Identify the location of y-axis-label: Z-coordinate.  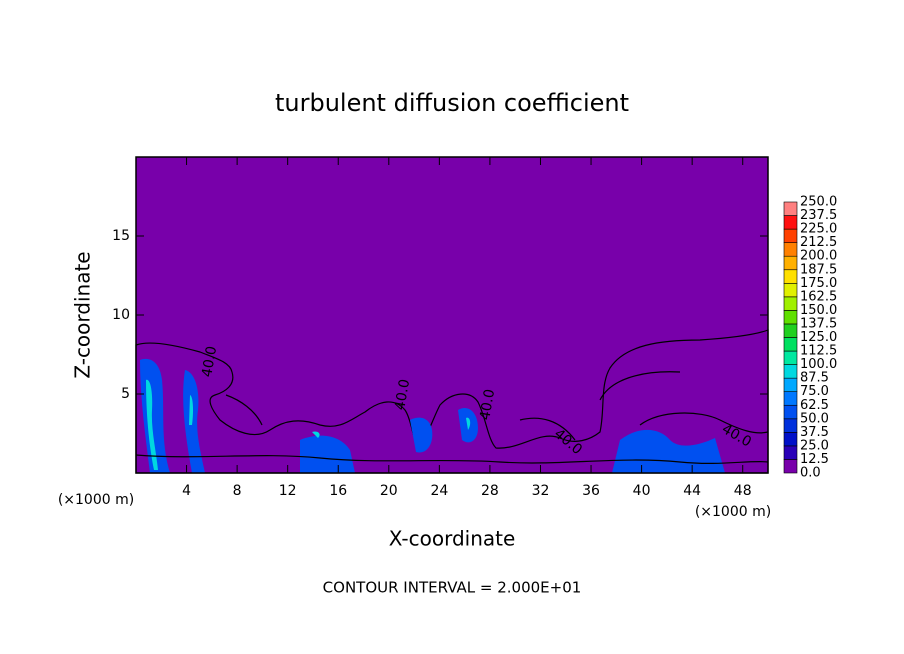
(83, 314).